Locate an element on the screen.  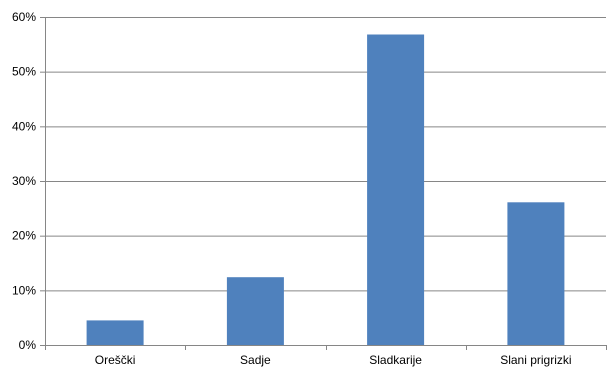
y-tick-label: 30% is located at coordinates (24, 181).